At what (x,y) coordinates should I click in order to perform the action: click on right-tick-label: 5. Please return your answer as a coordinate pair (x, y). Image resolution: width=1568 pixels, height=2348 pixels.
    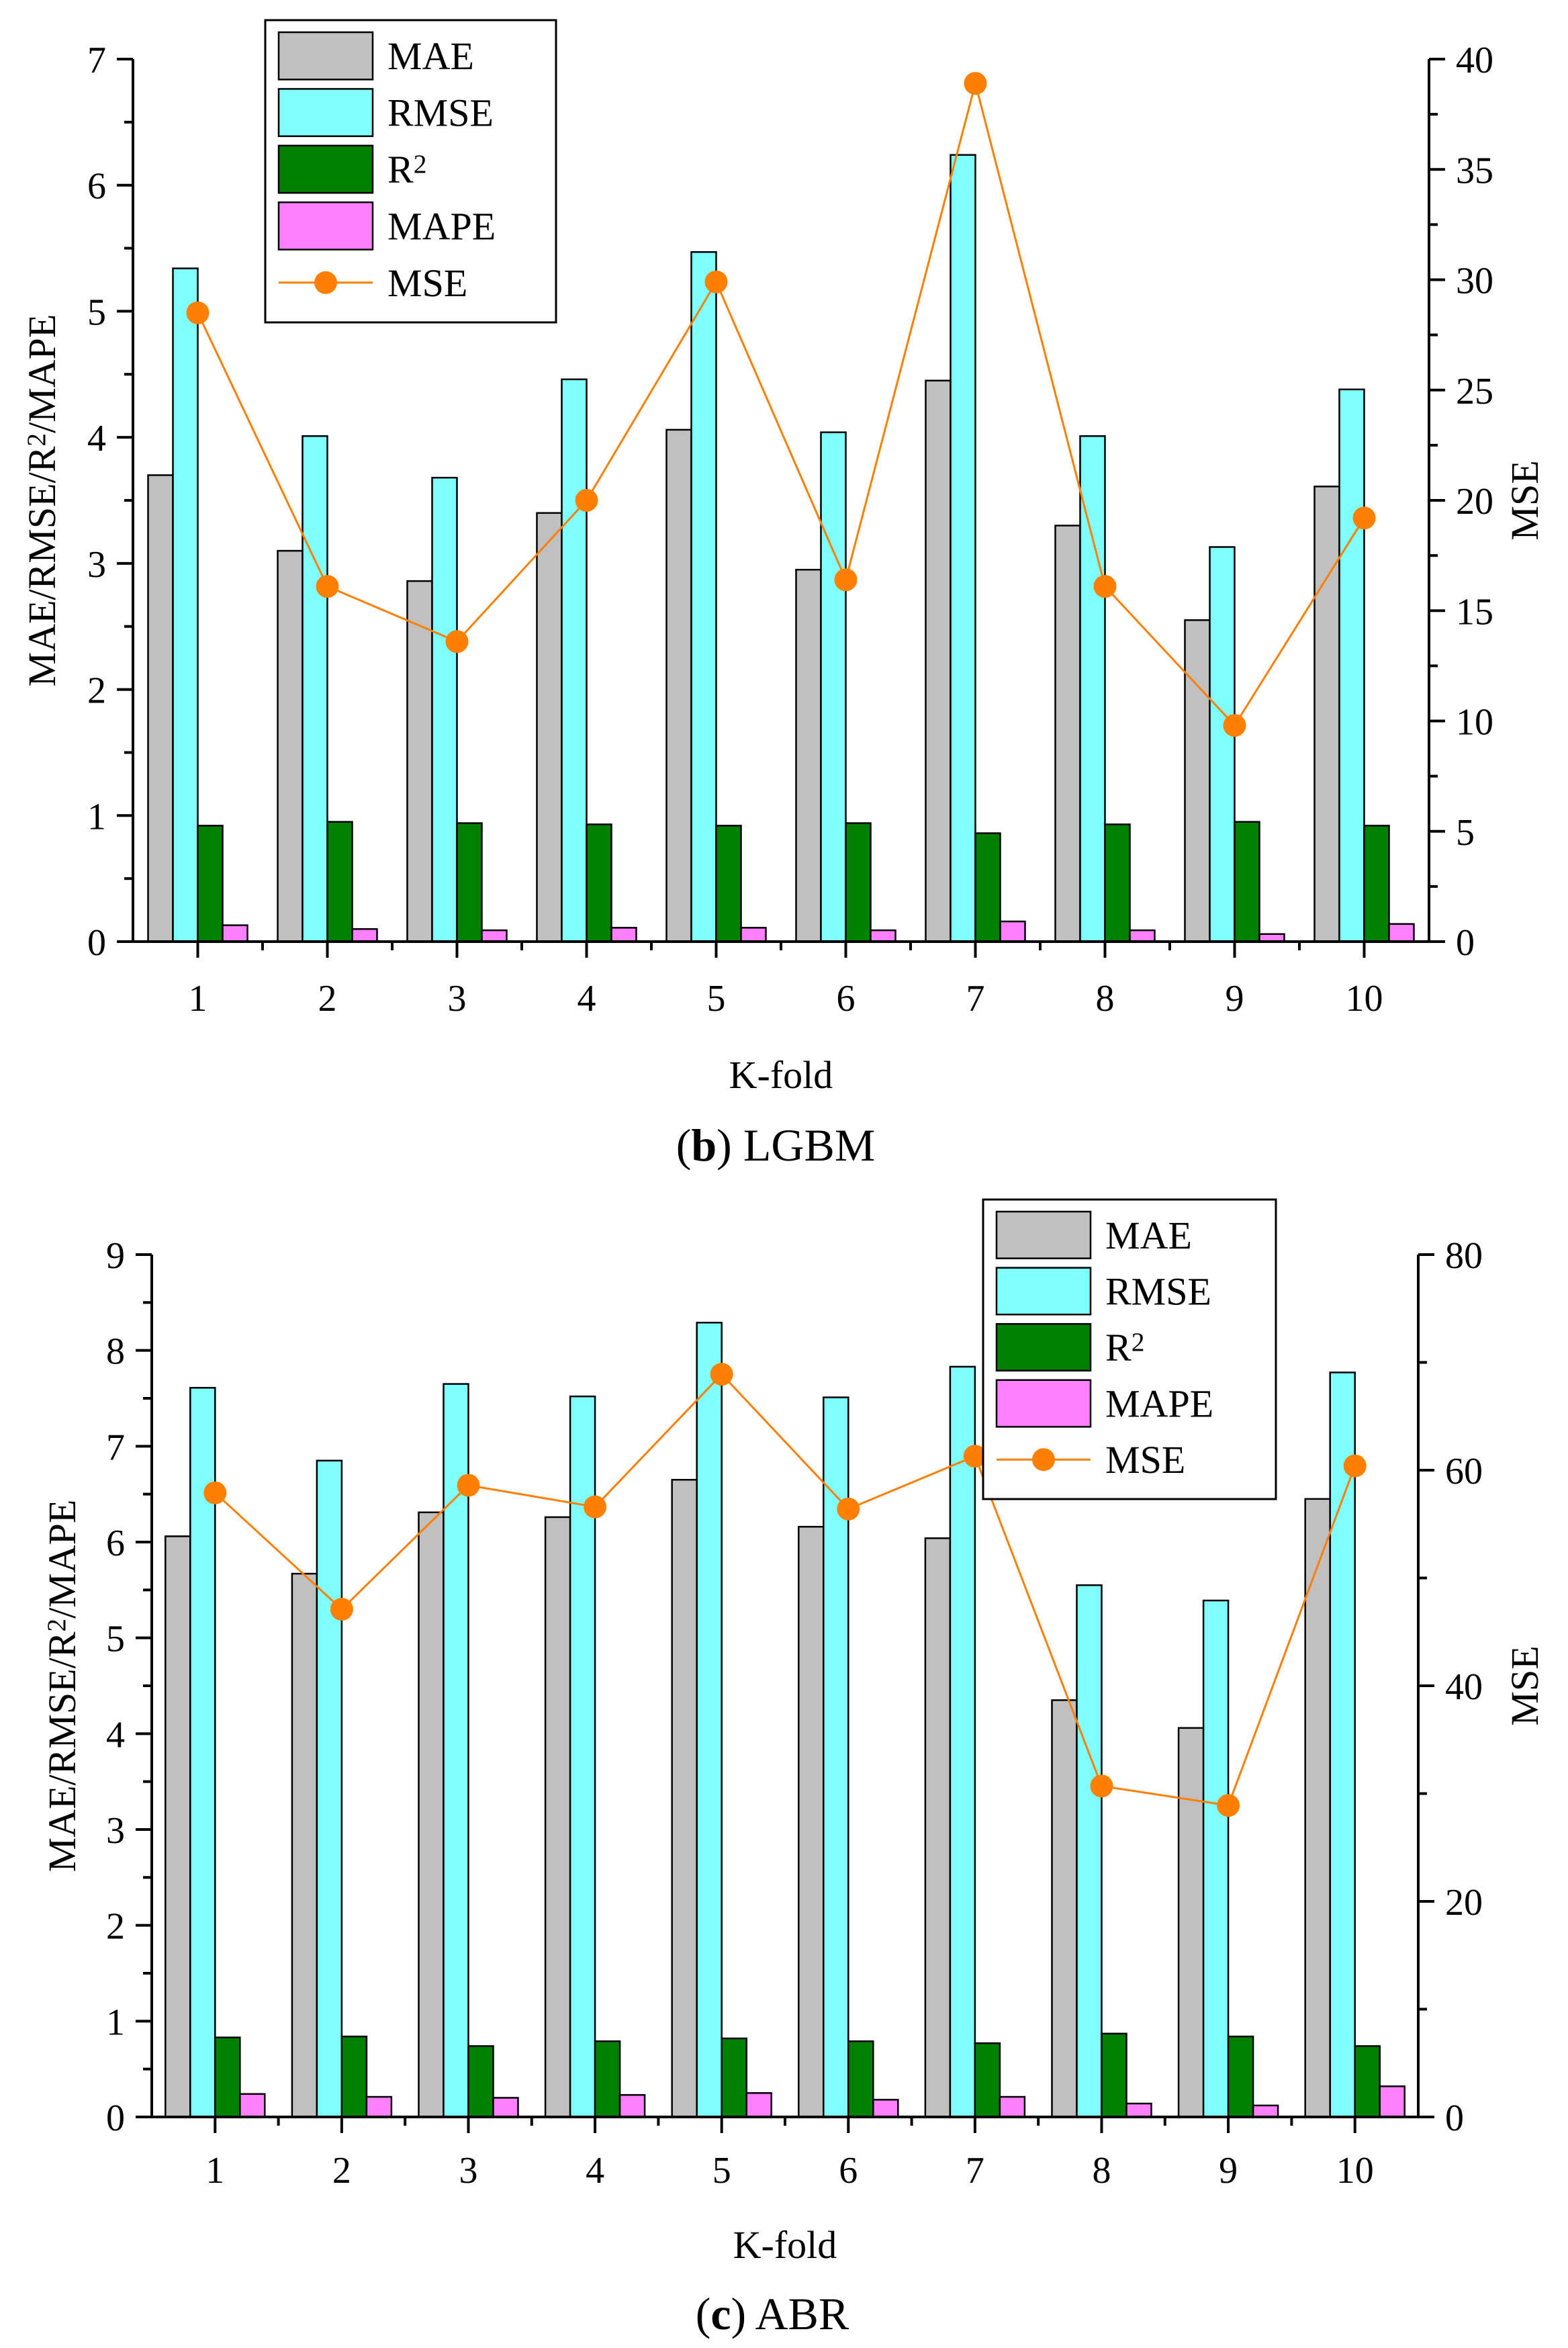
    Looking at the image, I should click on (1465, 833).